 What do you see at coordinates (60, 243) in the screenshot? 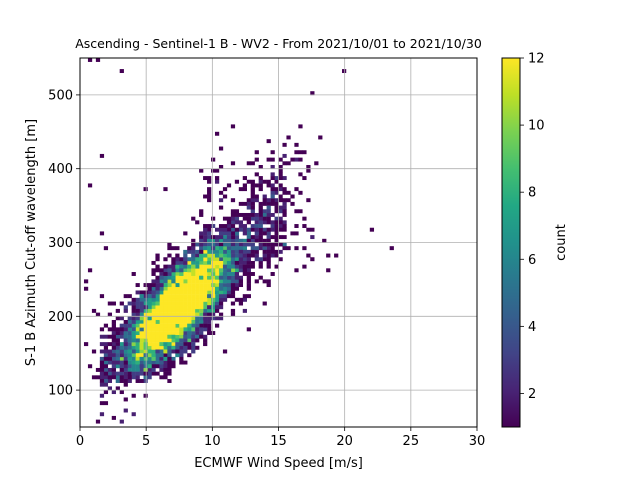
I see `y-tick-label: 300` at bounding box center [60, 243].